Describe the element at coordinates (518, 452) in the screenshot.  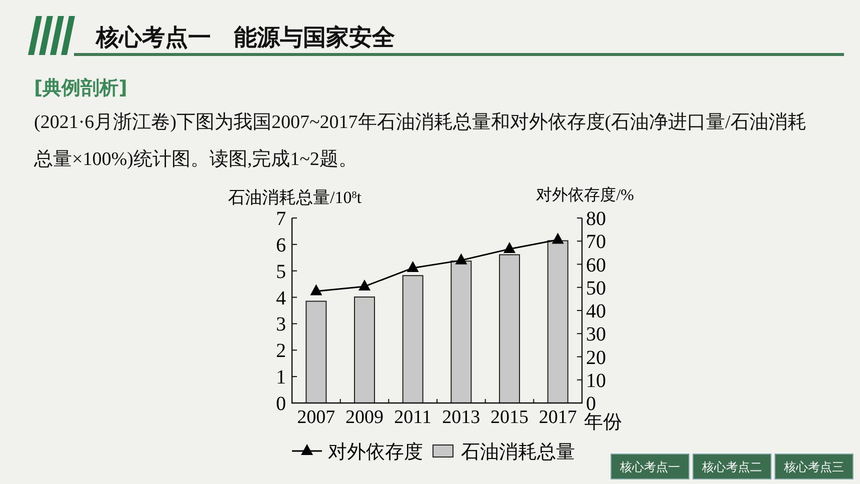
I see `legend-label: 石油消耗总量` at that location.